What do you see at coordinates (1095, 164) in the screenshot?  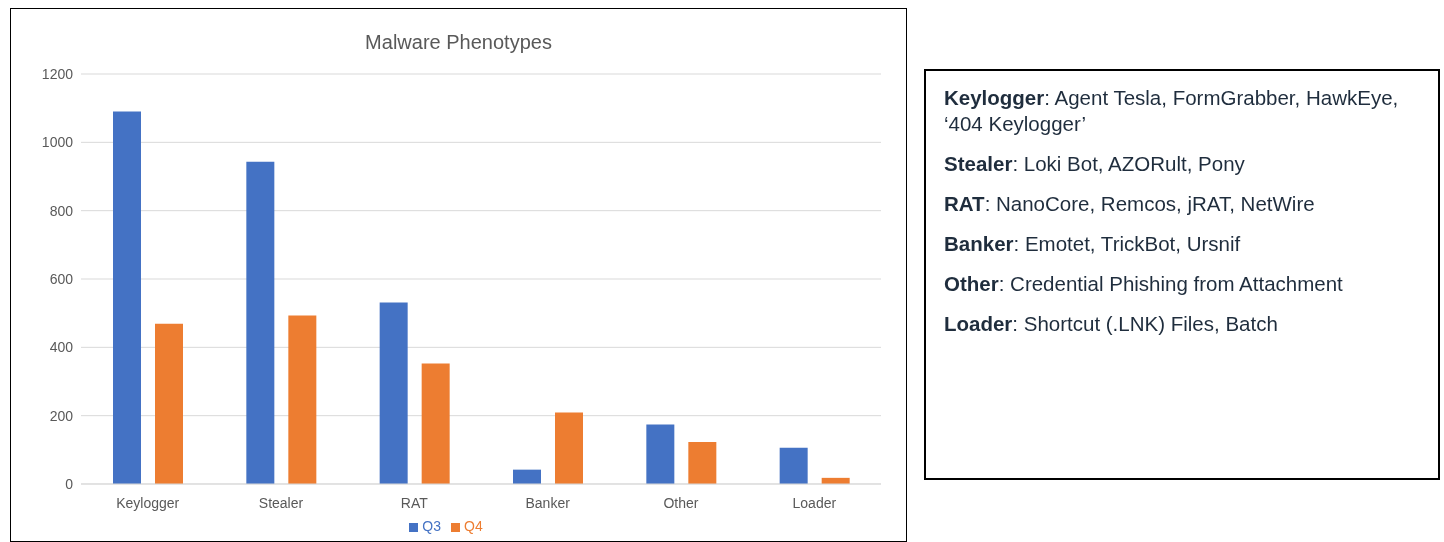 I see `text: Stealer: Loki Bot, AZORult, Pony` at bounding box center [1095, 164].